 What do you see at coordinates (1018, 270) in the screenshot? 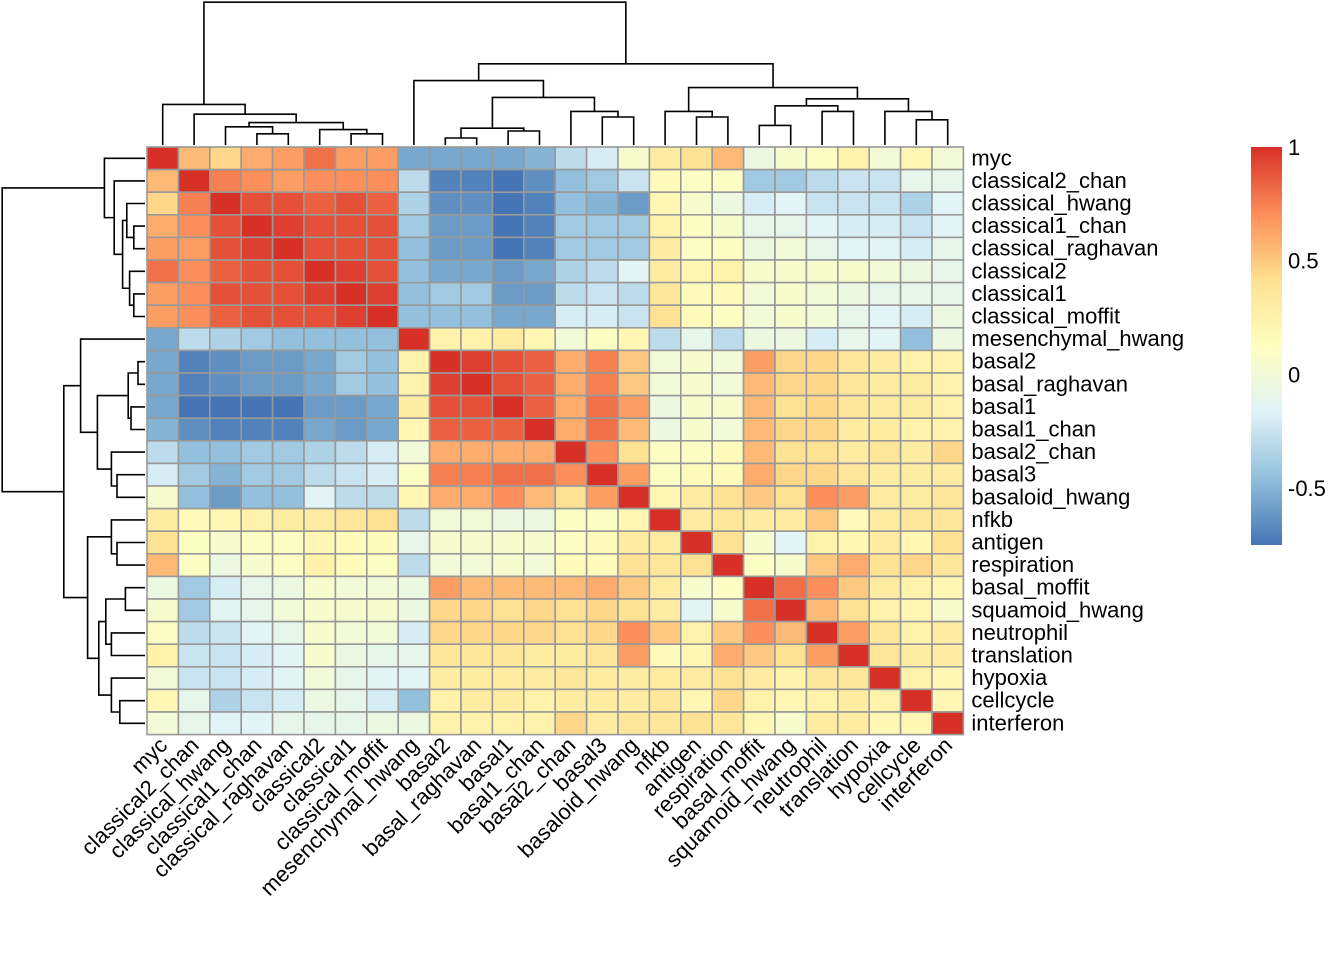
I see `row-label: classical2` at bounding box center [1018, 270].